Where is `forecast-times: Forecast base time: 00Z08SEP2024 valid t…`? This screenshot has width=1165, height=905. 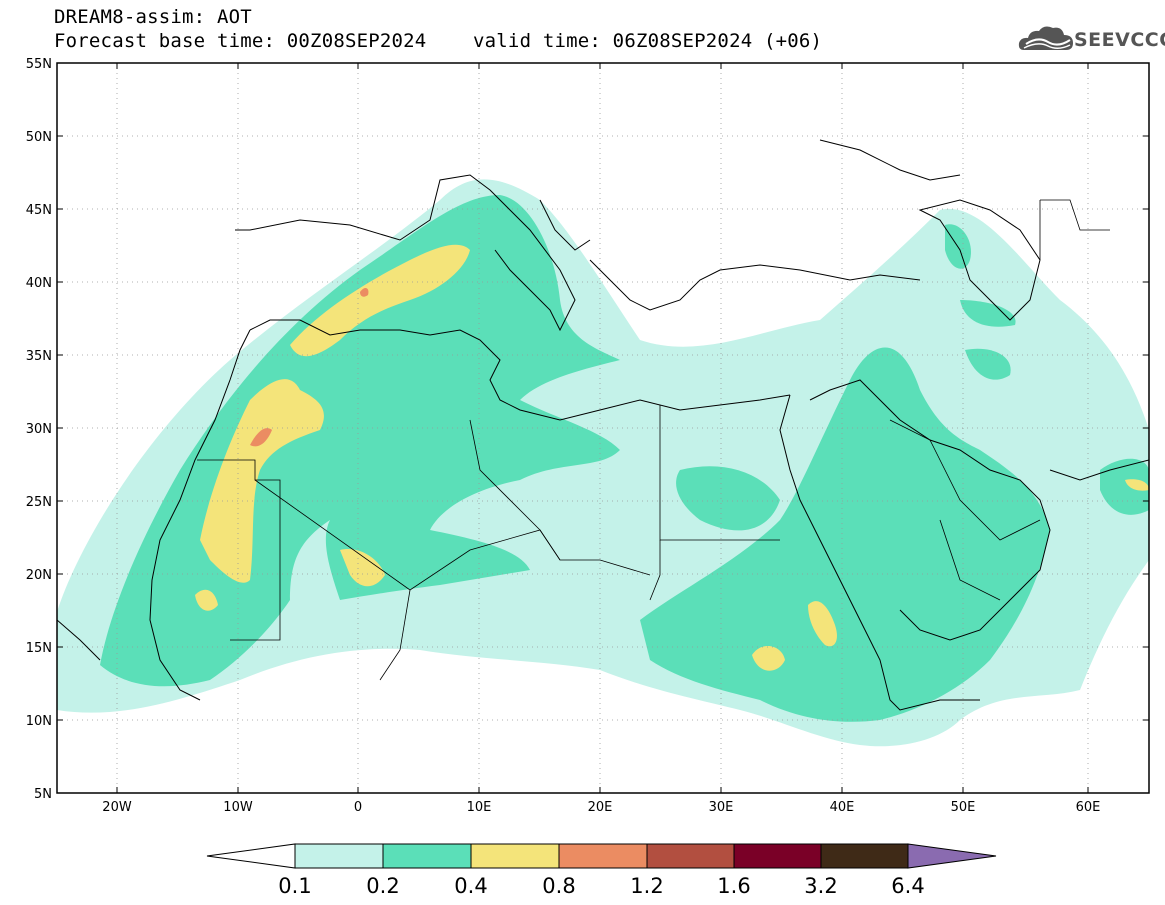 forecast-times: Forecast base time: 00Z08SEP2024 valid t… is located at coordinates (438, 41).